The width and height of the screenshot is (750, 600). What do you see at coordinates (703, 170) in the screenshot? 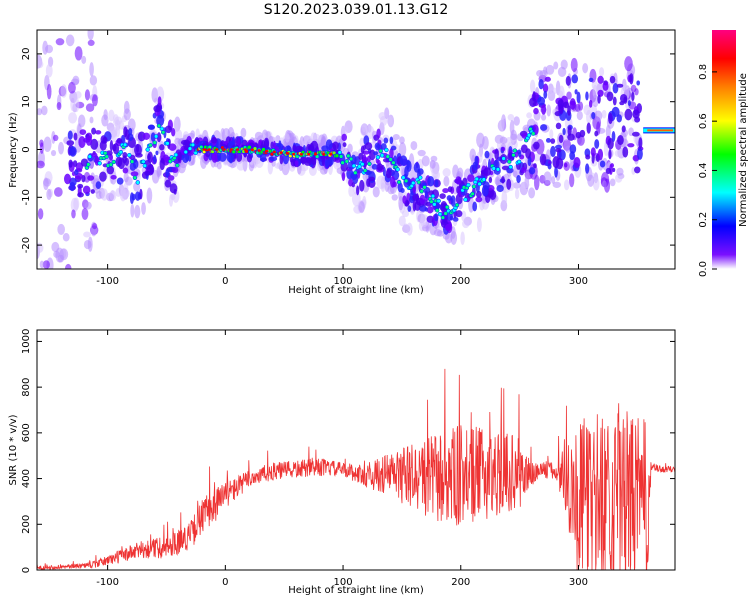
I see `colorbar-tick-label: 0.4` at bounding box center [703, 170].